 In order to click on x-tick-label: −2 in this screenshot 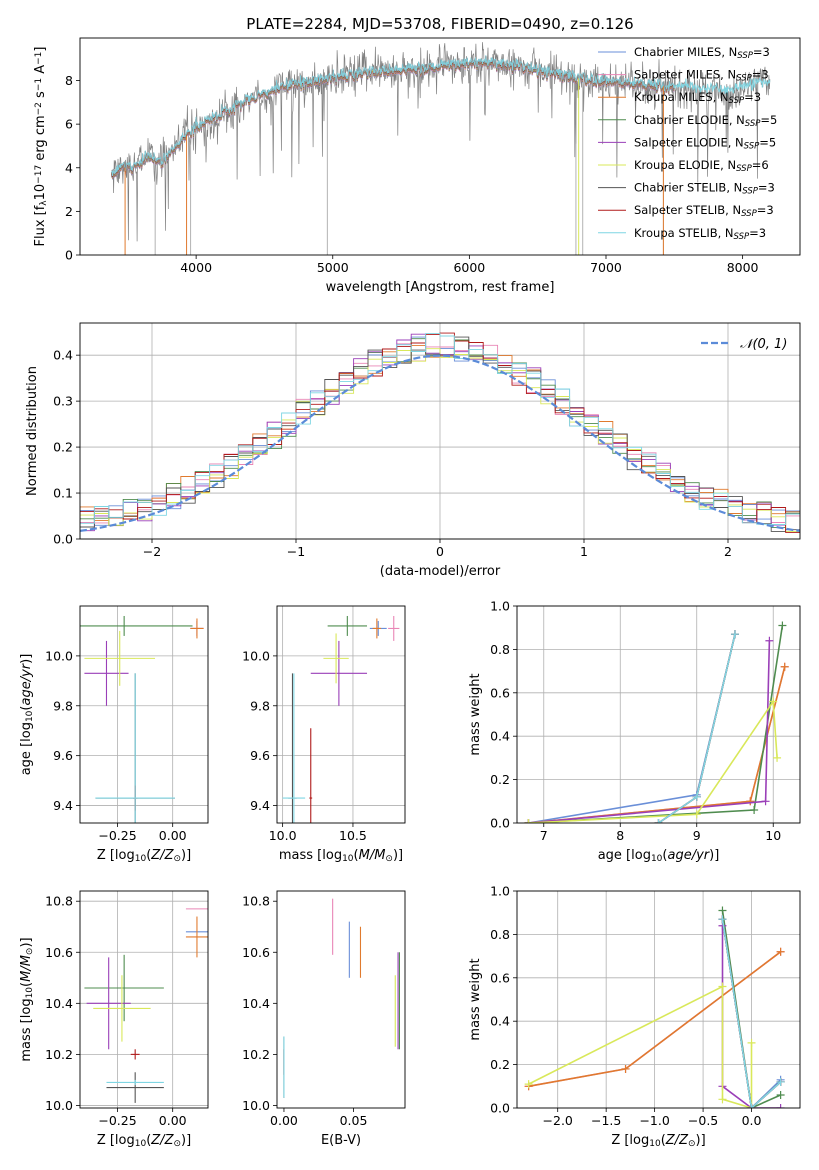, I will do `click(152, 551)`.